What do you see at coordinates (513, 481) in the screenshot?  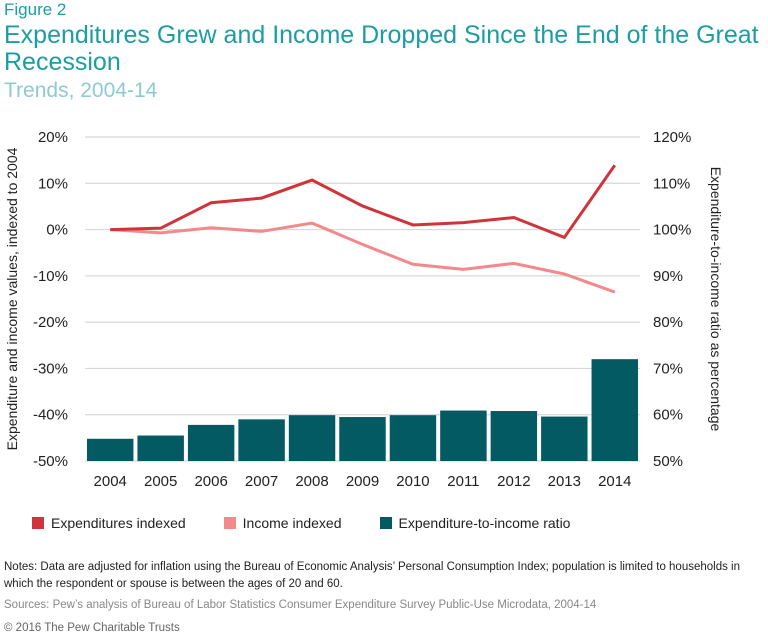 I see `x-tick-label: 2012` at bounding box center [513, 481].